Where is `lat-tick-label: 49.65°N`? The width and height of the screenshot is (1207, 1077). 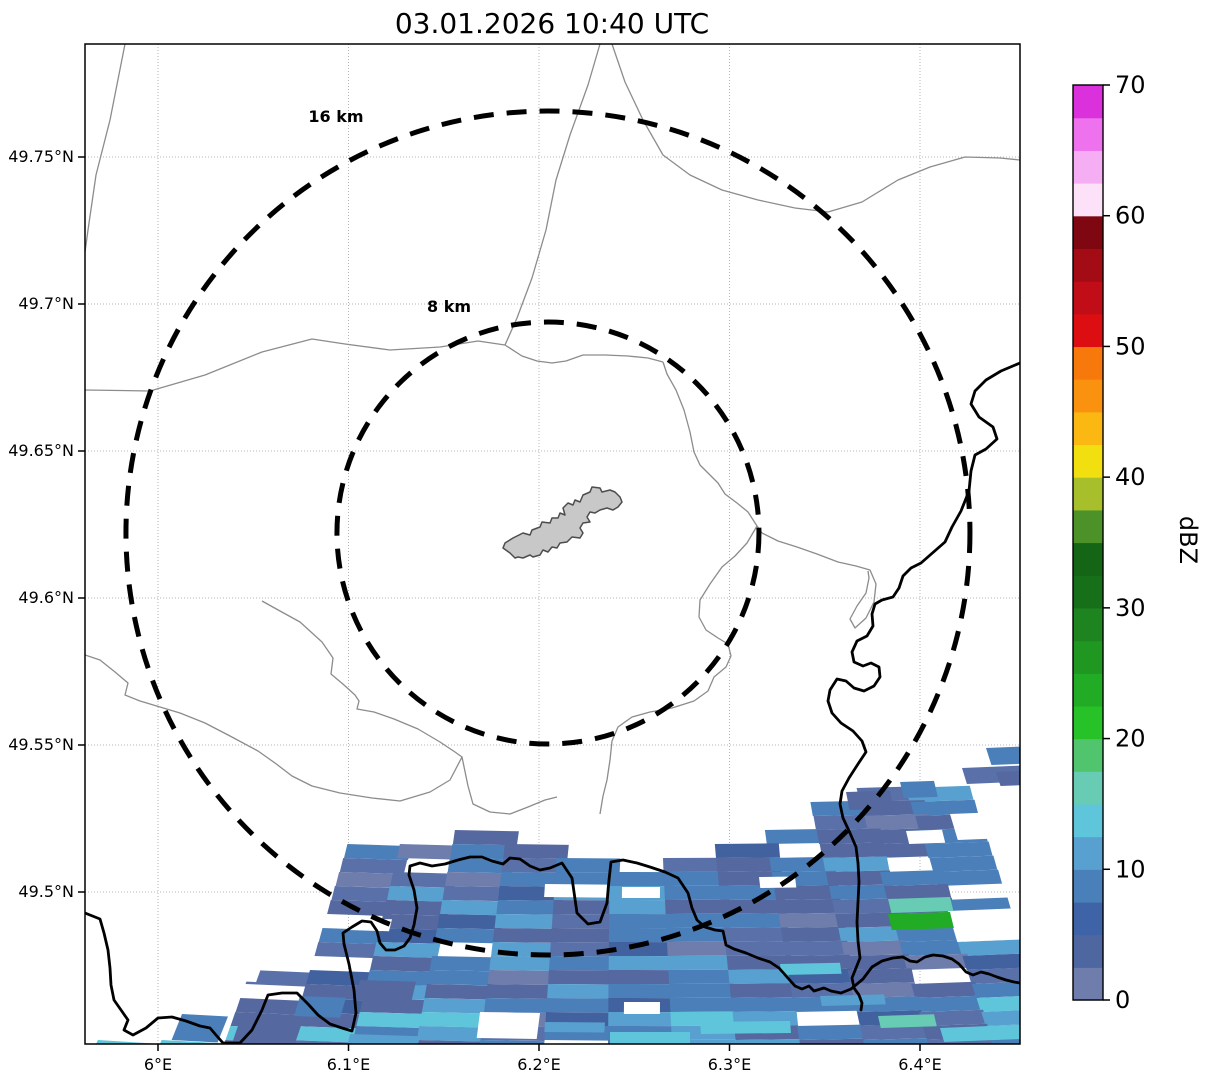 lat-tick-label: 49.65°N is located at coordinates (41, 450).